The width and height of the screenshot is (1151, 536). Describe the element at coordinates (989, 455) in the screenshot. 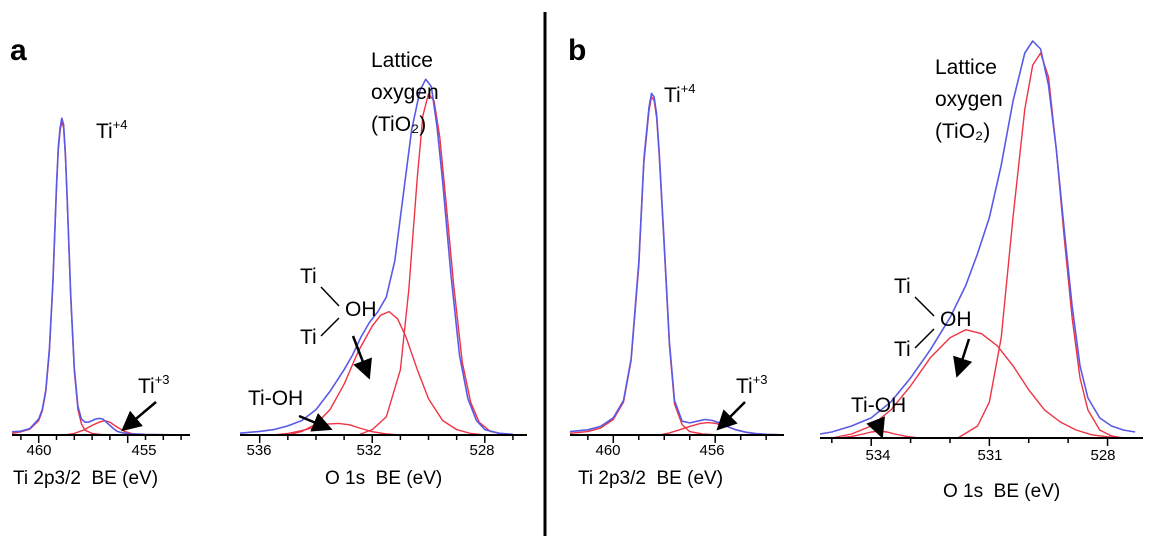

I see `tick-label-531: 531` at that location.